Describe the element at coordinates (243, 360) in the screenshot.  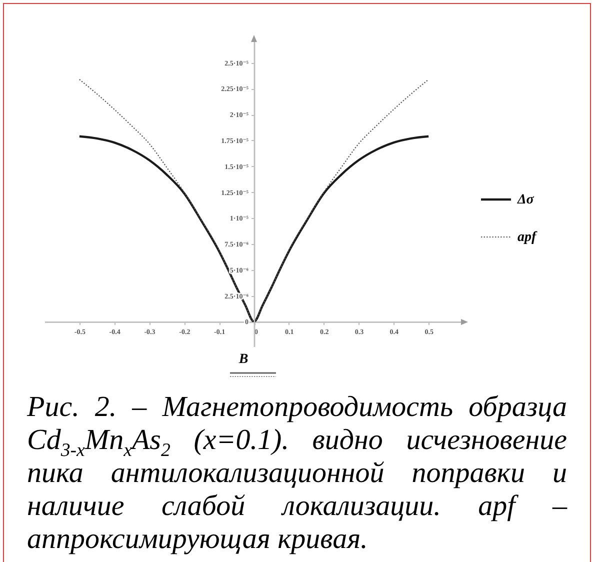
I see `x-axis-title: B` at that location.